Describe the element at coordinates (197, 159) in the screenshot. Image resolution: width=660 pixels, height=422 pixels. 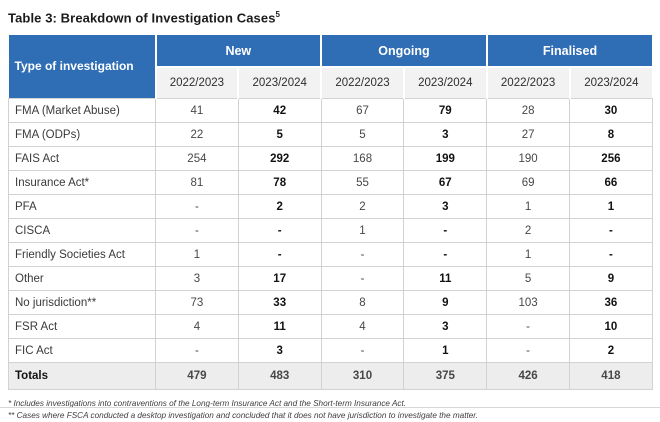
I see `cell-value: 254` at that location.